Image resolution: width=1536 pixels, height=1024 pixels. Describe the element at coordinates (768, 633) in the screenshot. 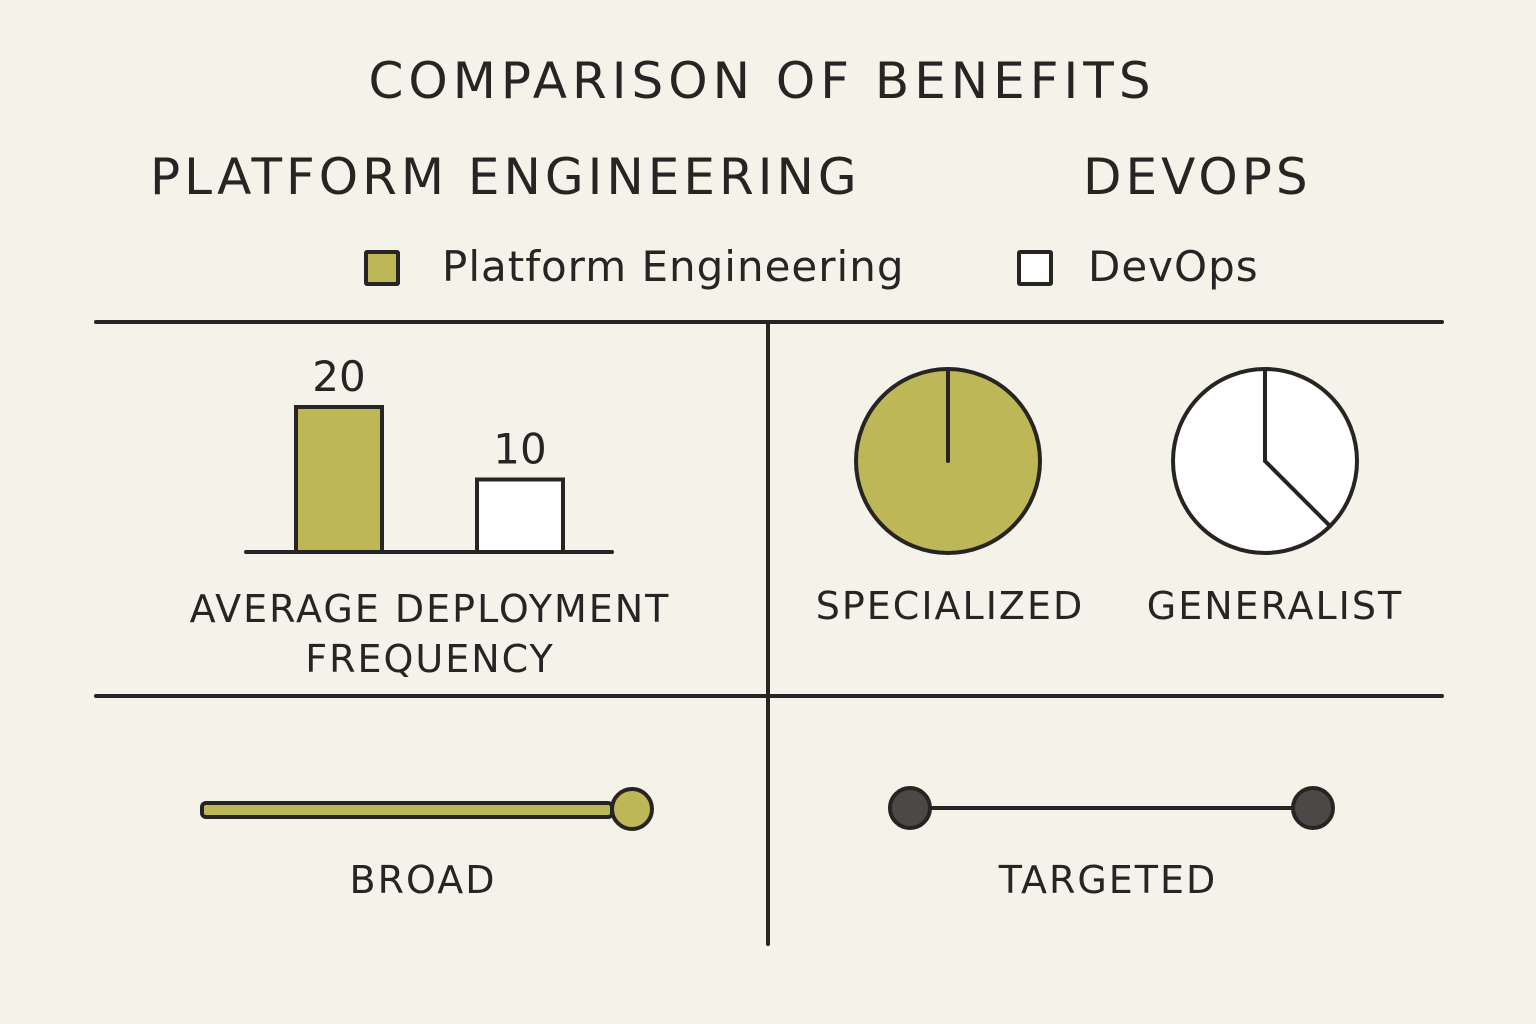

I see `divider-vertical` at that location.